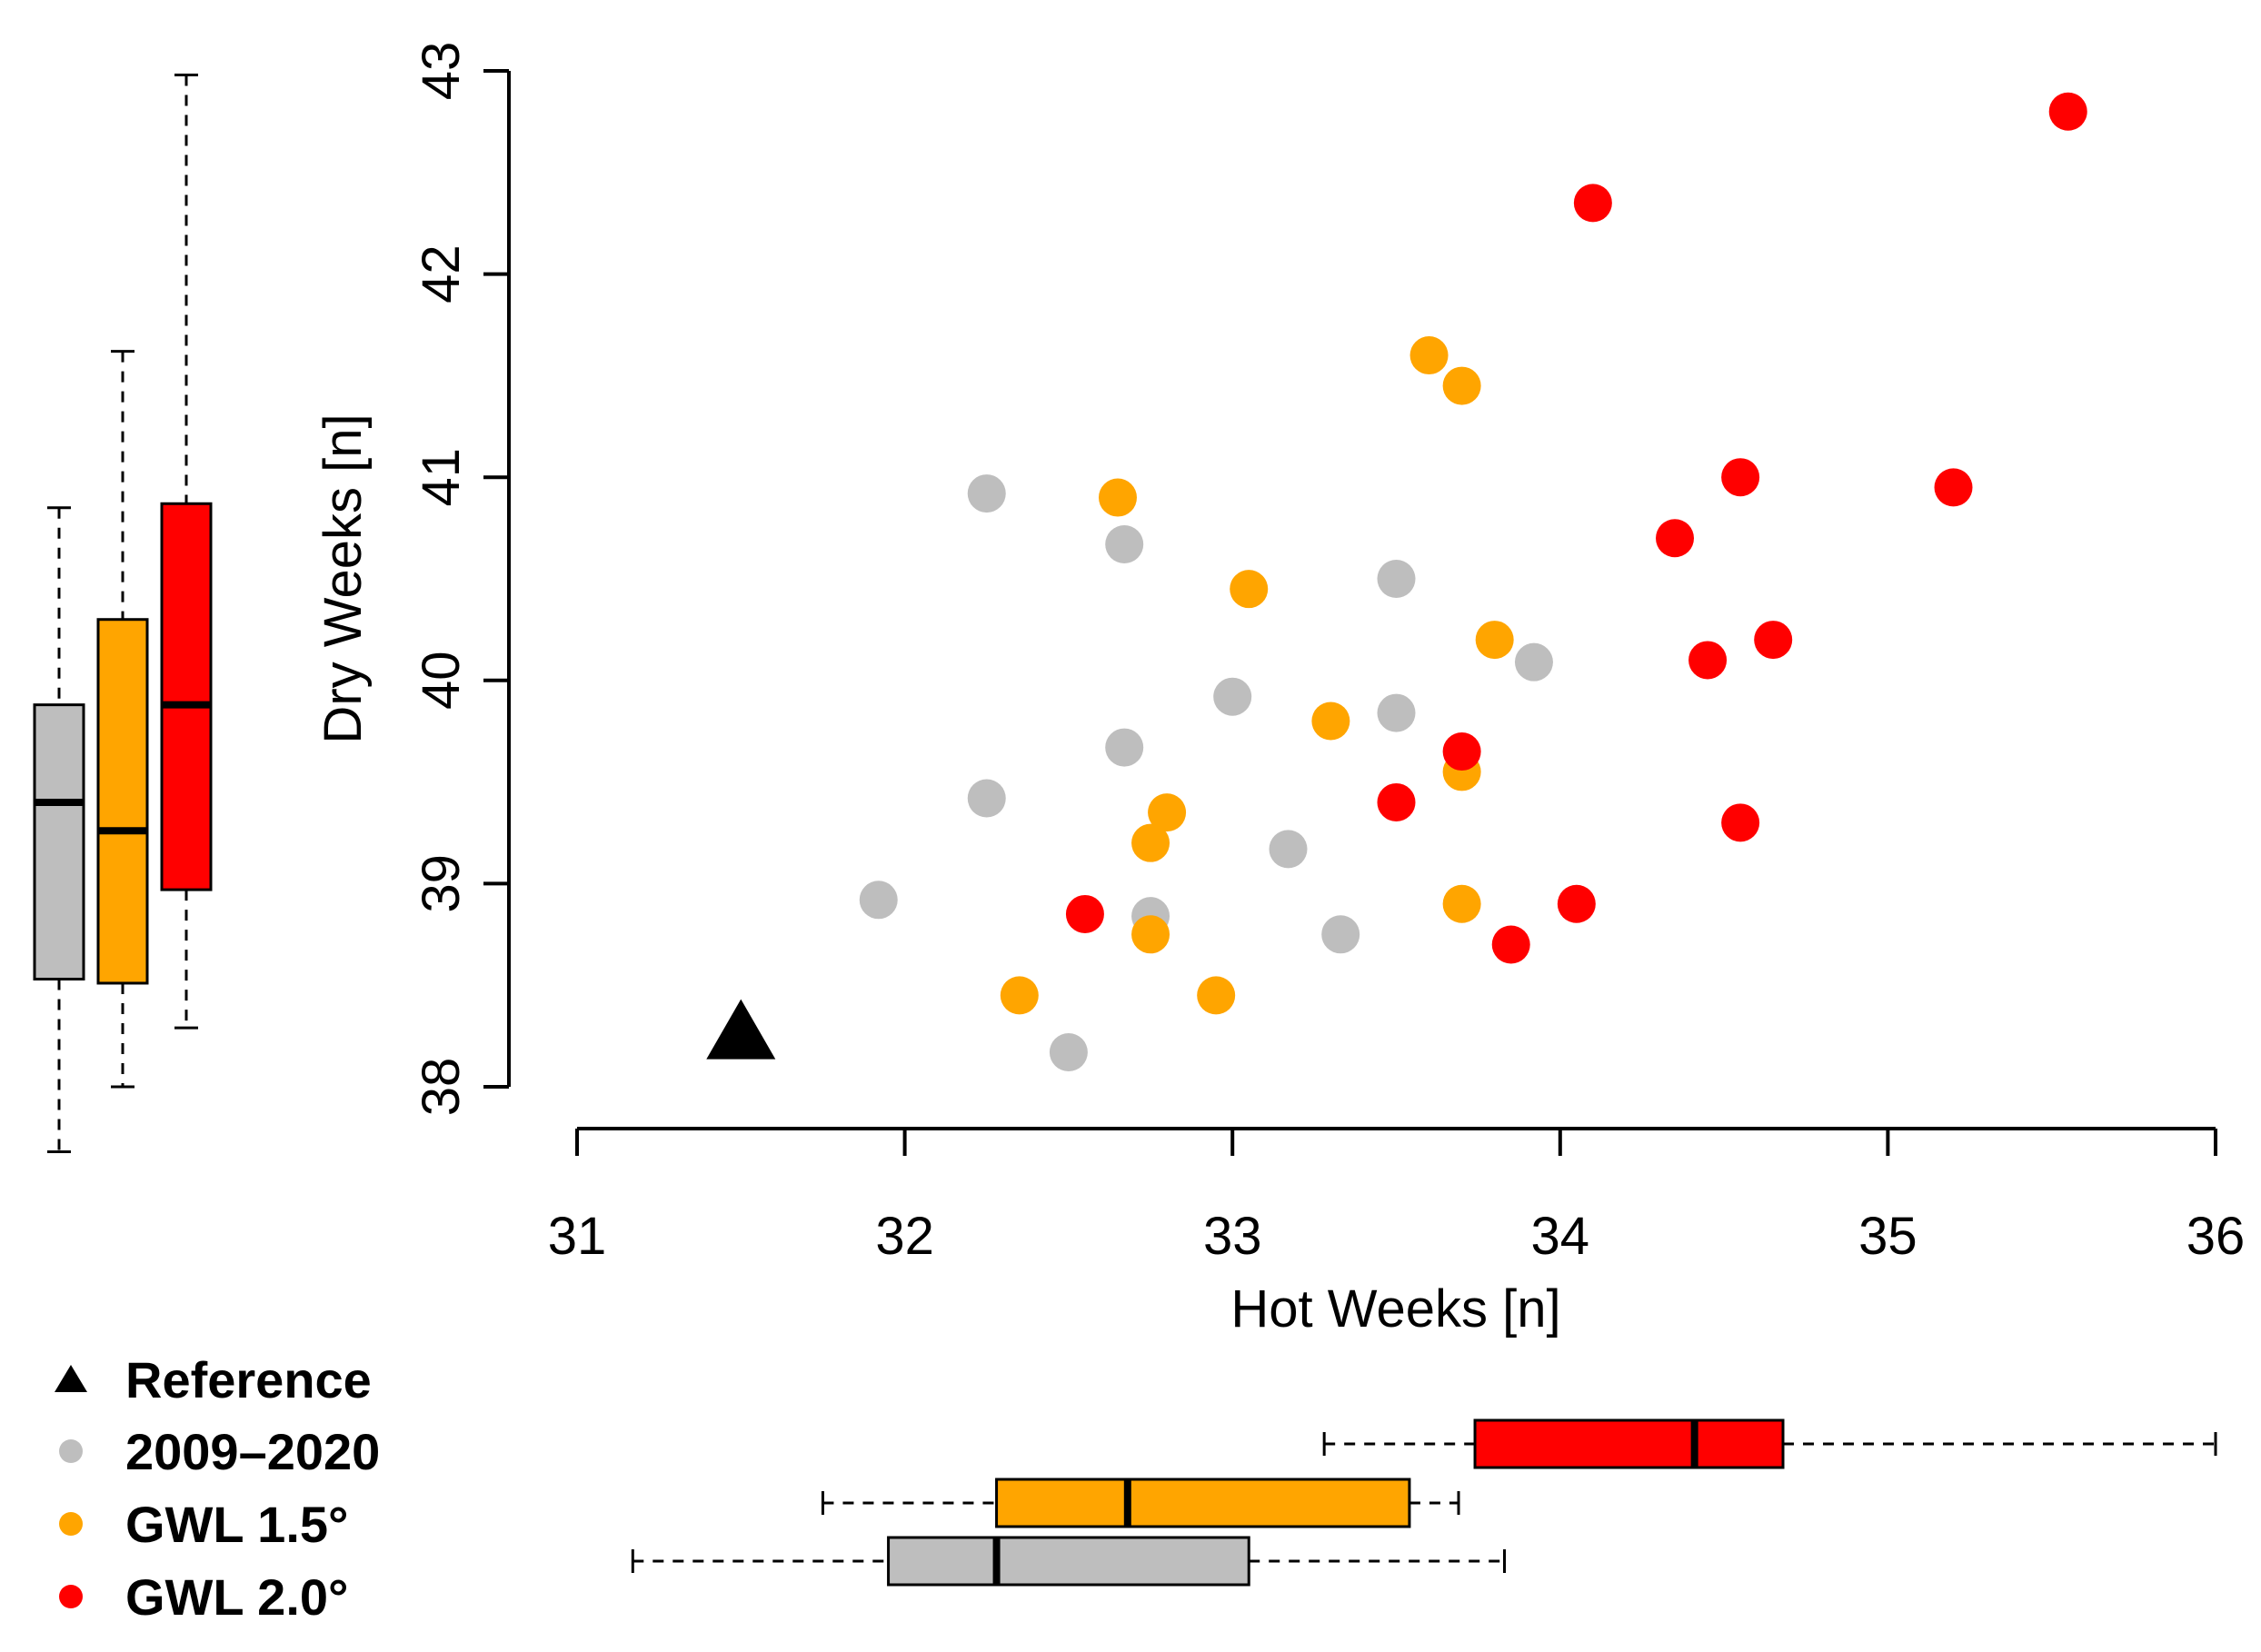 This screenshot has height=1652, width=2261. Describe the element at coordinates (236, 1597) in the screenshot. I see `legend-label: GWL 2.0°` at that location.